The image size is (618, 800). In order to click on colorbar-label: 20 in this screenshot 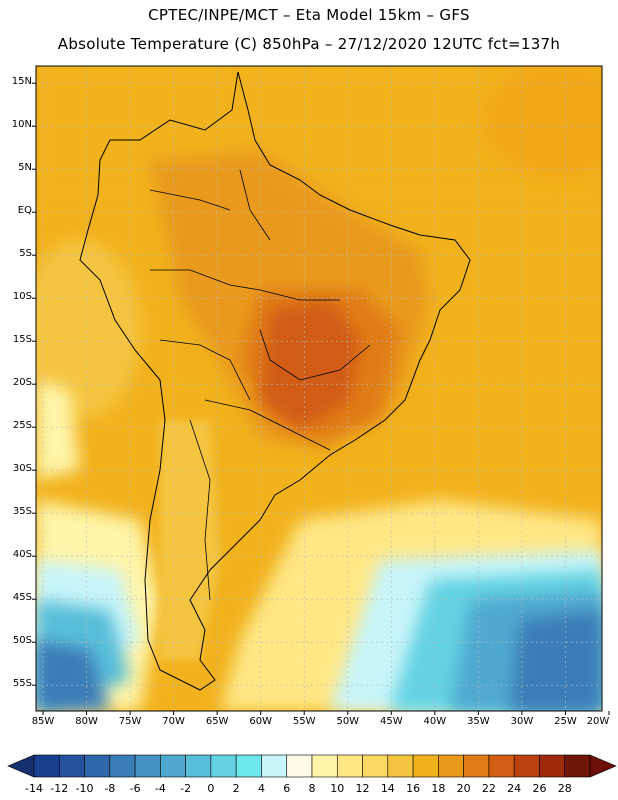, I will do `click(463, 788)`.